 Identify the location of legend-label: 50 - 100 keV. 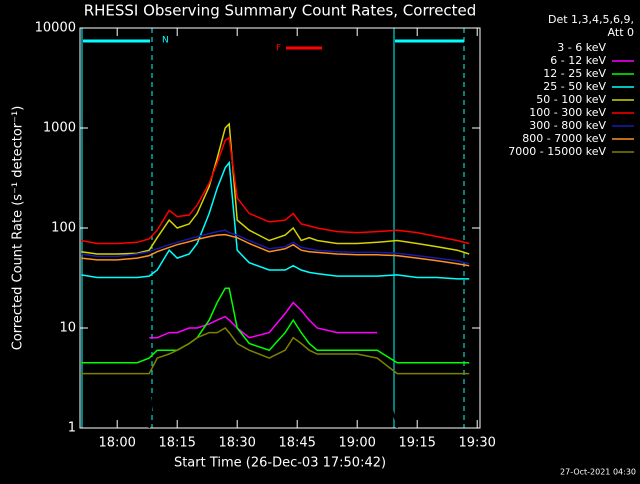
(571, 99).